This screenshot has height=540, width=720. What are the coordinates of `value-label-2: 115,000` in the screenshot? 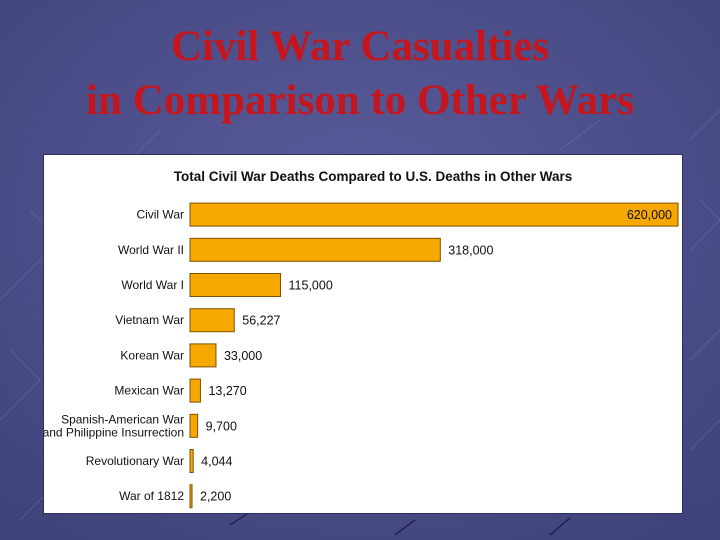 It's located at (311, 286).